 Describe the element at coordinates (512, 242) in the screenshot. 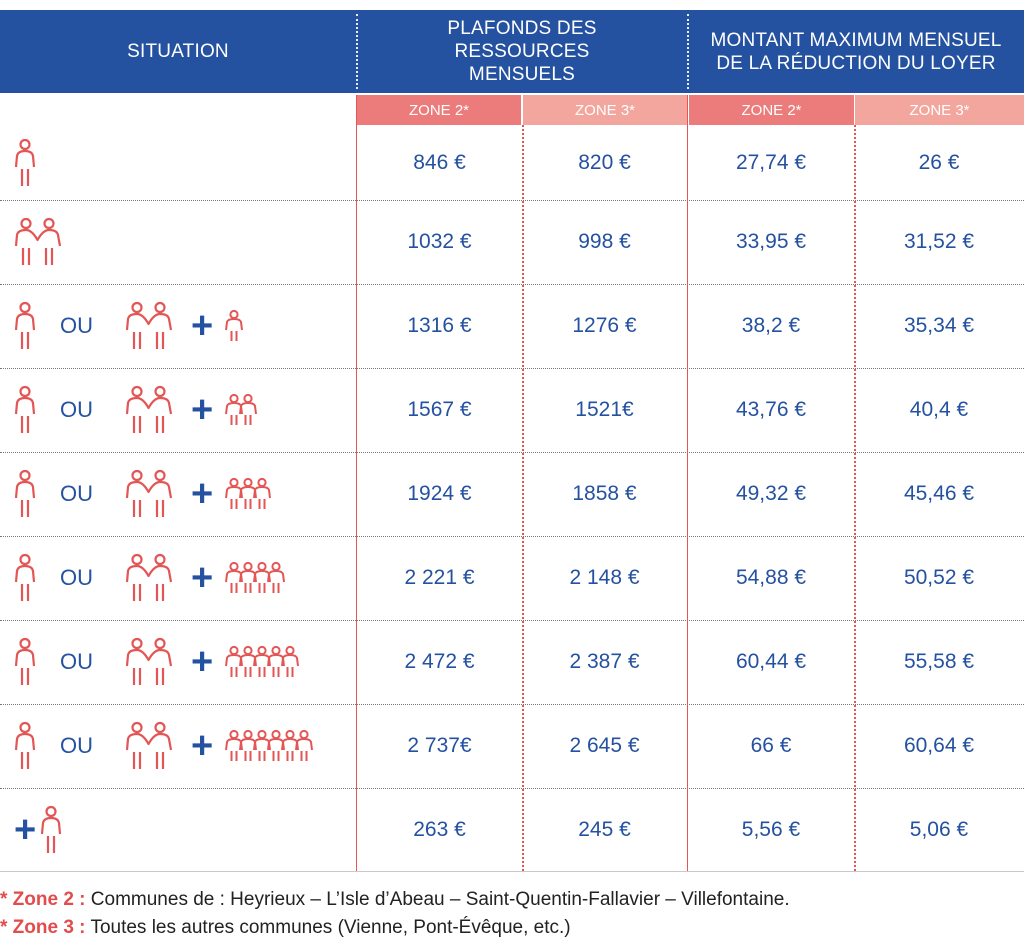

I see `table-row: 1032 € 998 € 33,95 € 31,52 €` at that location.